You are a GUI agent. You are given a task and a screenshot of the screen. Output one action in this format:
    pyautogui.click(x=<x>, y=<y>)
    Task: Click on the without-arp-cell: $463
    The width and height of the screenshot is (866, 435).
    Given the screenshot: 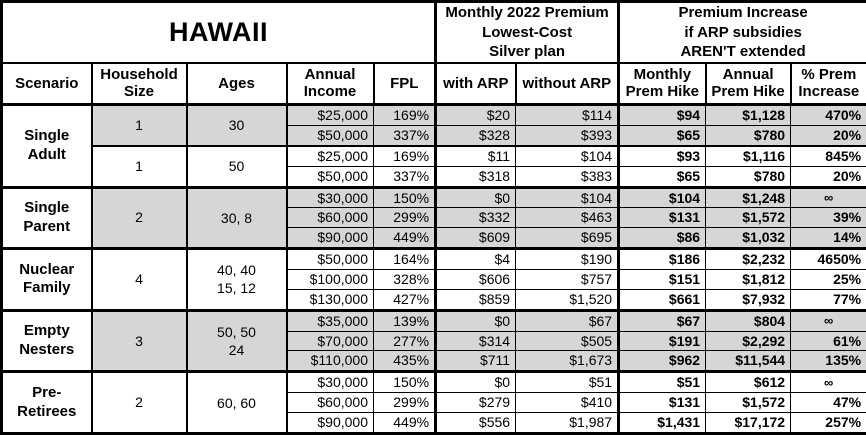 What is the action you would take?
    pyautogui.click(x=568, y=218)
    